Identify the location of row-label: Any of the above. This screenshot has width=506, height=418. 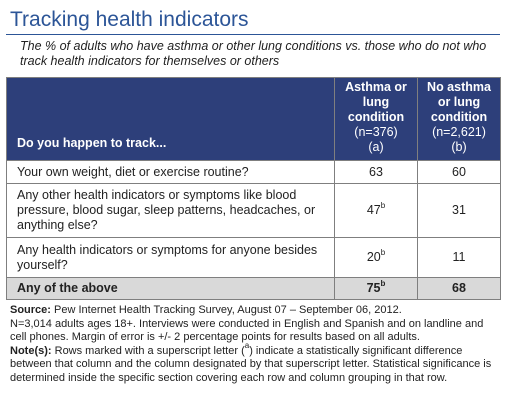
(170, 288).